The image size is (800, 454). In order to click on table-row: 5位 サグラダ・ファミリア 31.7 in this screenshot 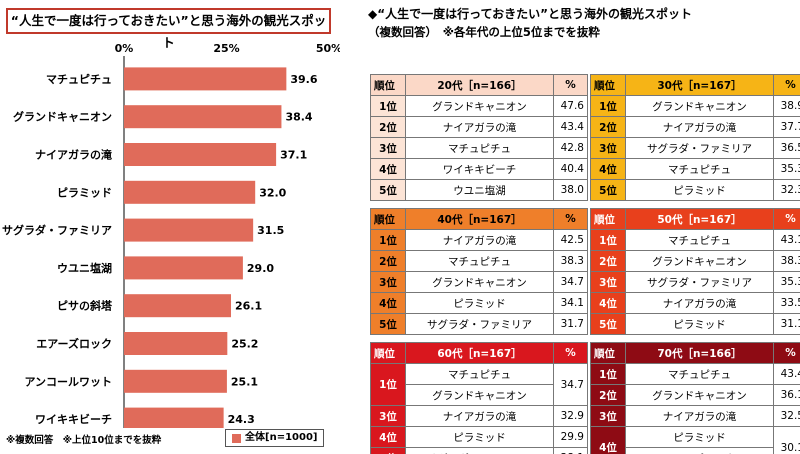, I will do `click(479, 324)`.